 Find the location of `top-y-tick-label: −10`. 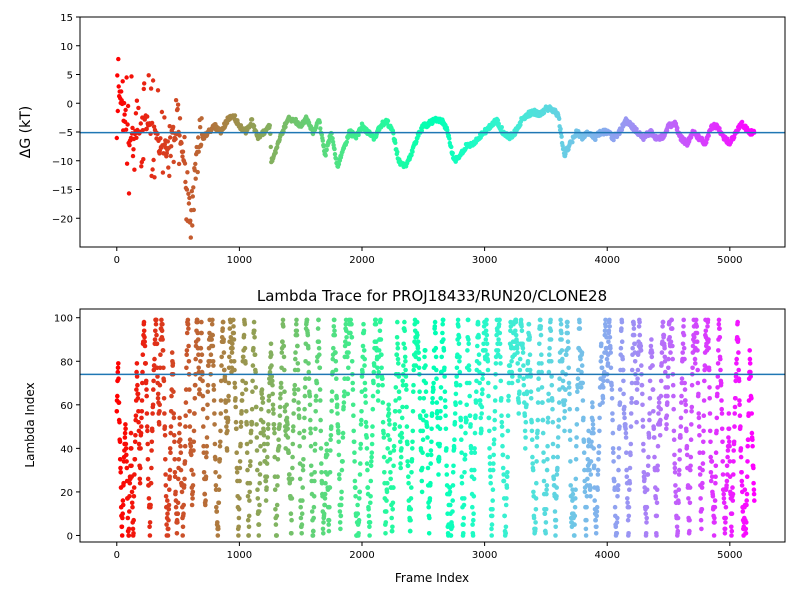

top-y-tick-label: −10 is located at coordinates (62, 162).